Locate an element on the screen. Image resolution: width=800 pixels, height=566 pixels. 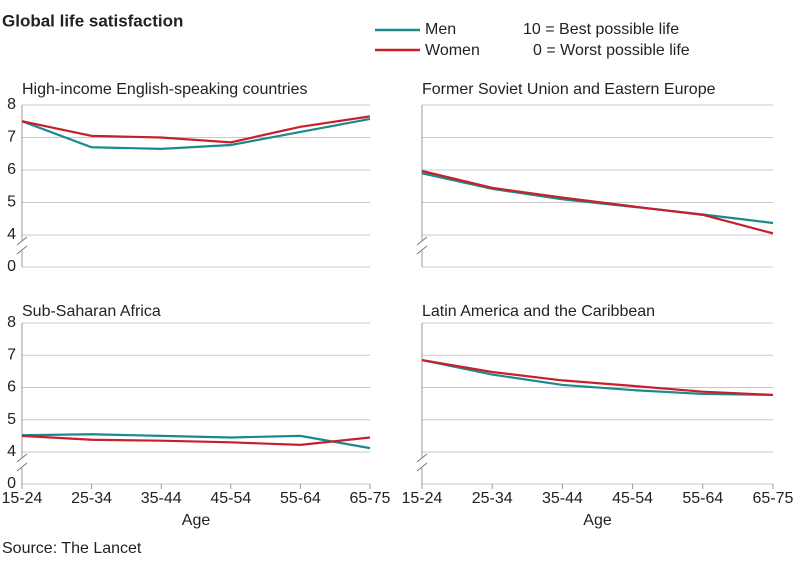
panel-title: Latin America and the Caribbean is located at coordinates (538, 311).